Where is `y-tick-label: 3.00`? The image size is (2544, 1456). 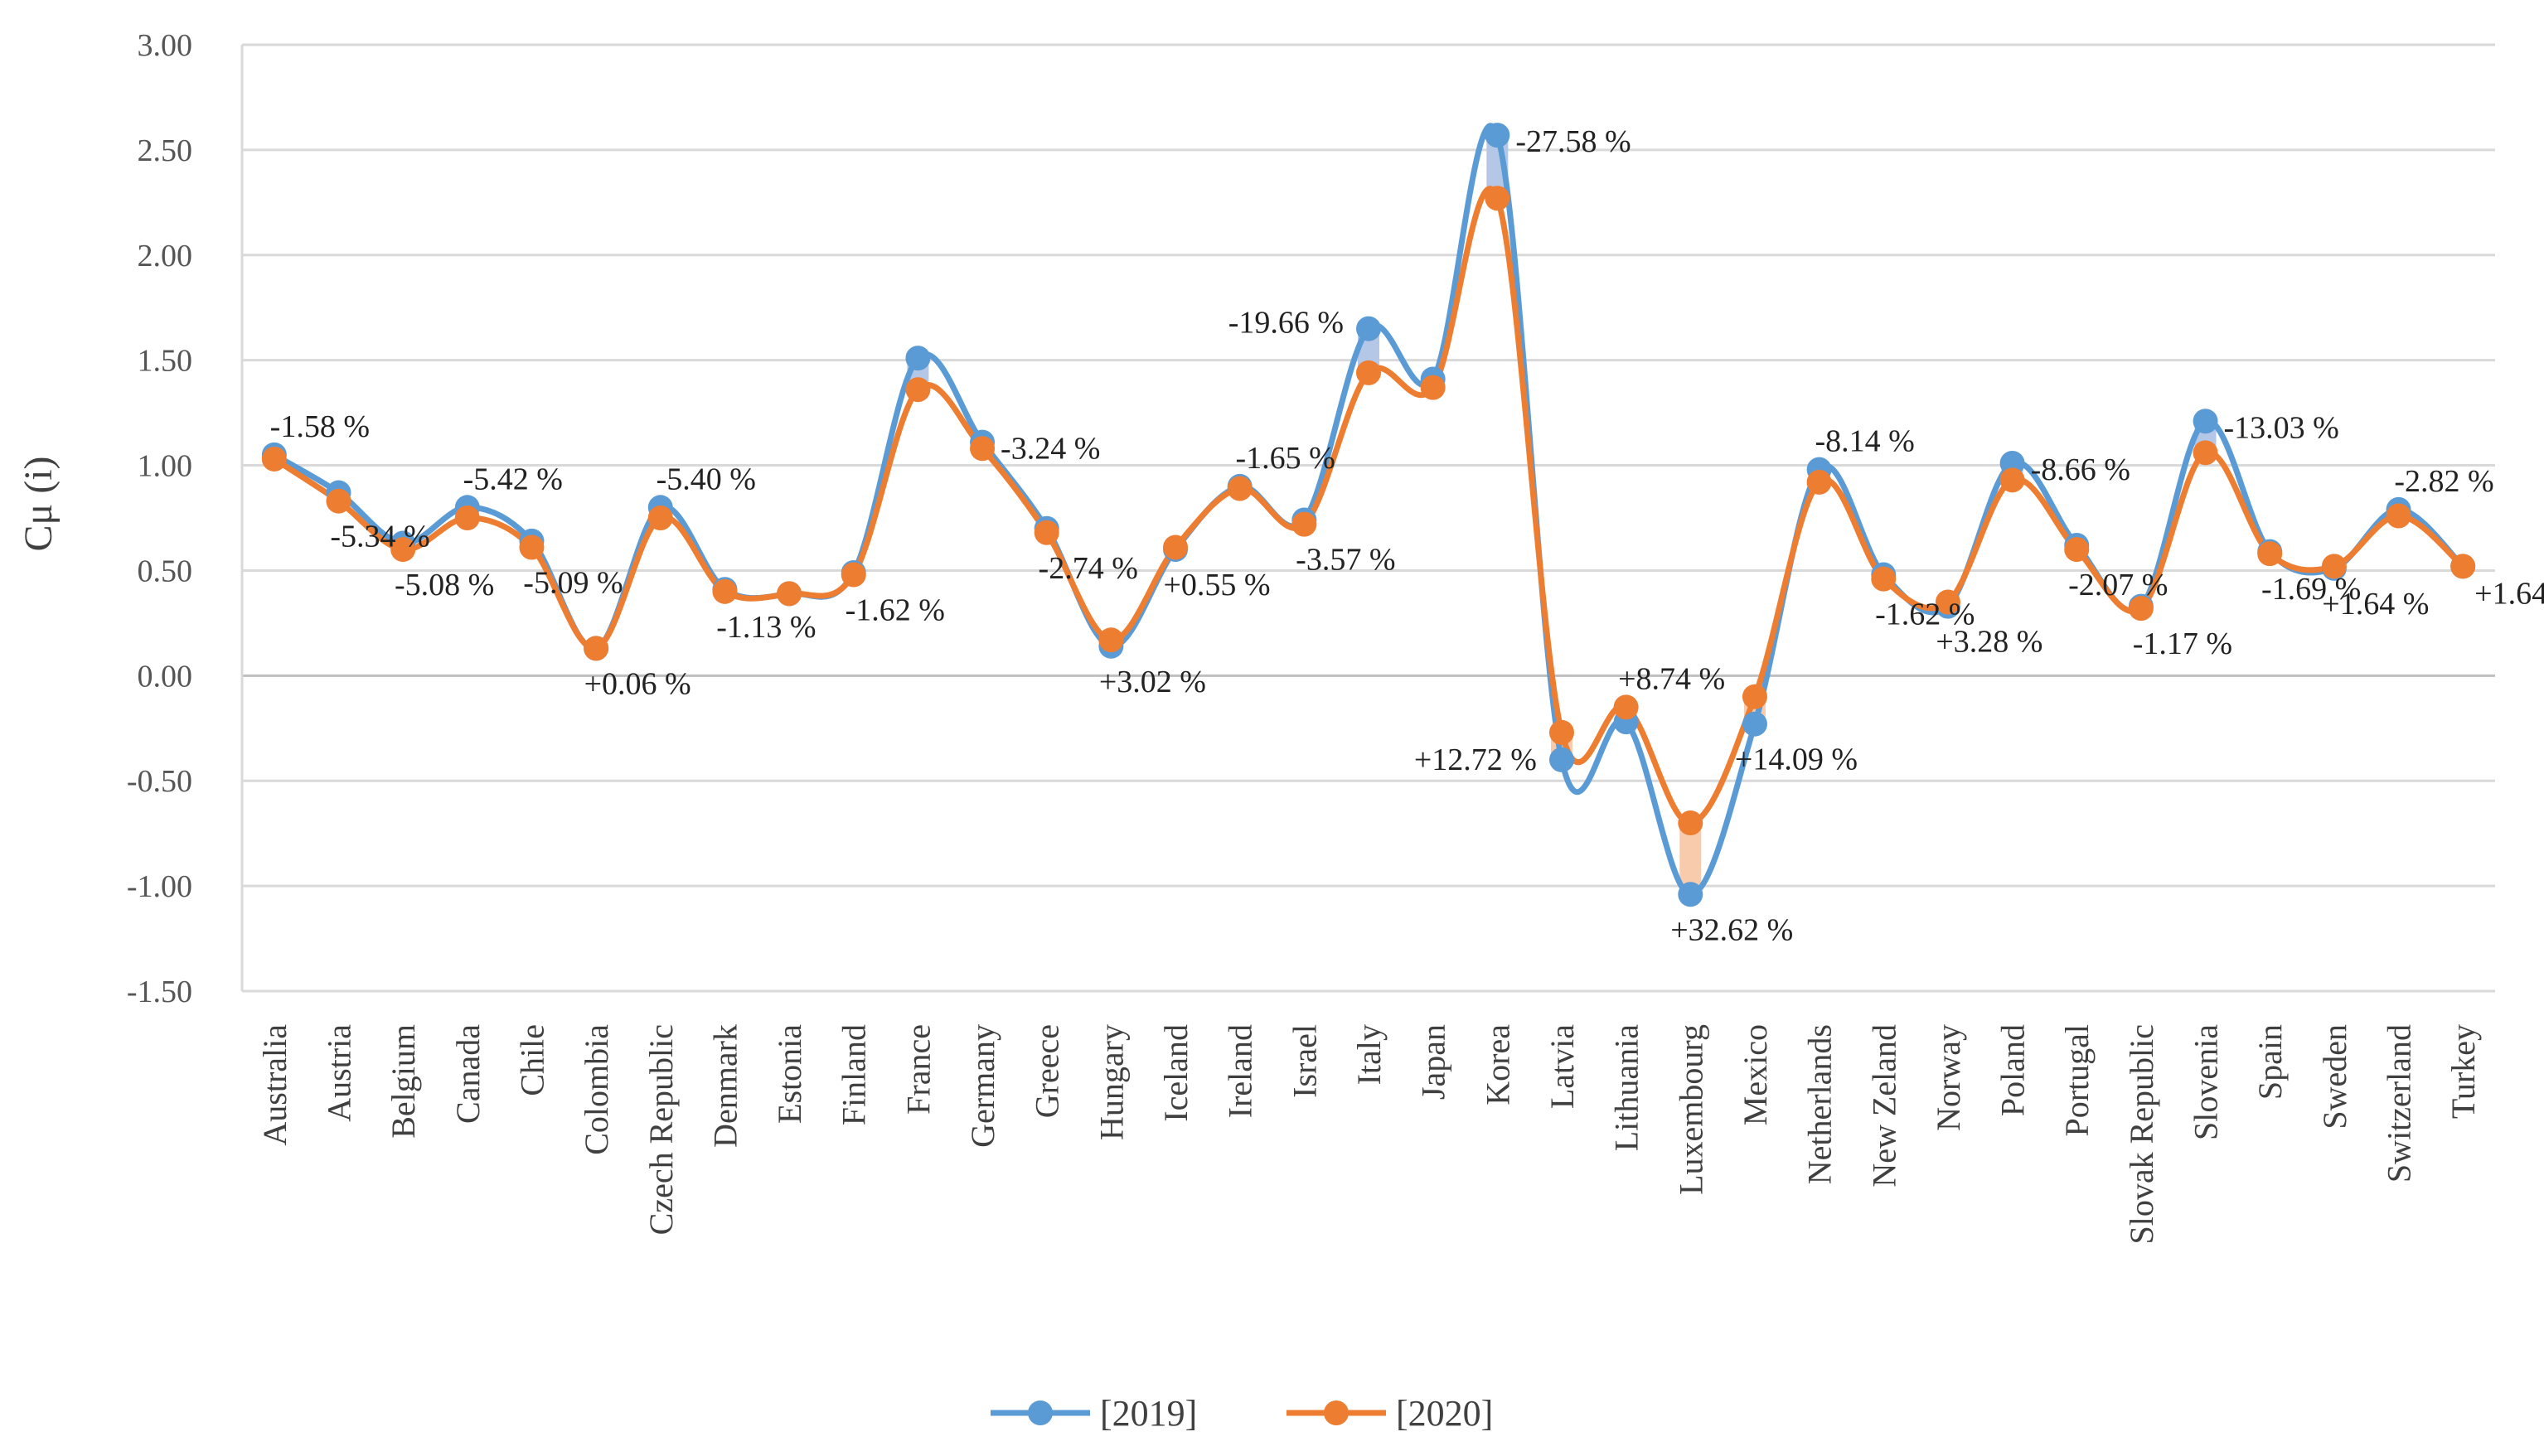
y-tick-label: 3.00 is located at coordinates (166, 45).